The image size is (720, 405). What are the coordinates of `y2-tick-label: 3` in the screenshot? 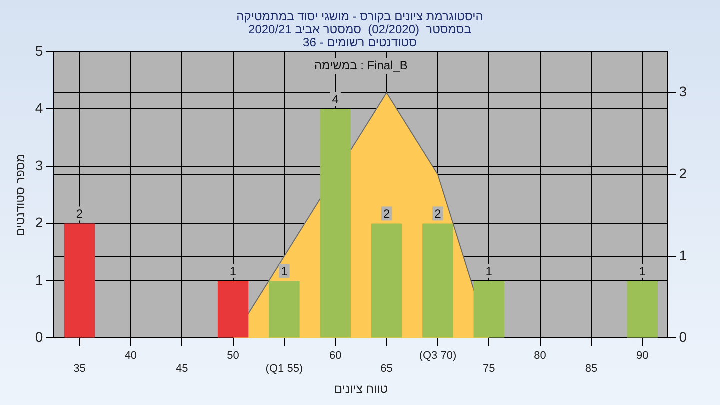 It's located at (683, 92).